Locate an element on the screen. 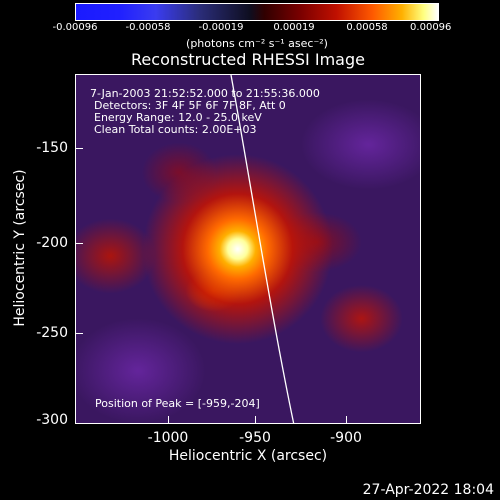  x-tick: -900 is located at coordinates (346, 438).